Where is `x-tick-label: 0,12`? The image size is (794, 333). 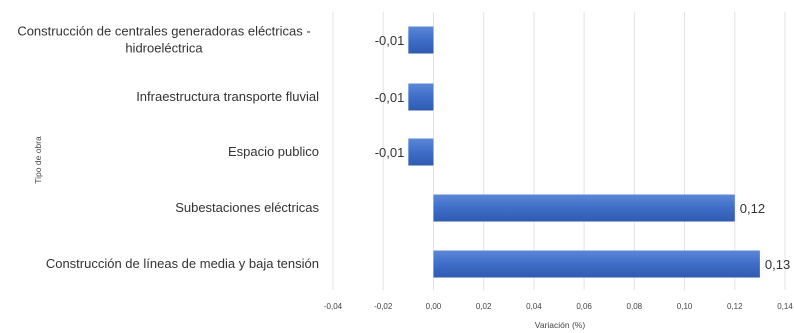 x-tick-label: 0,12 is located at coordinates (735, 306).